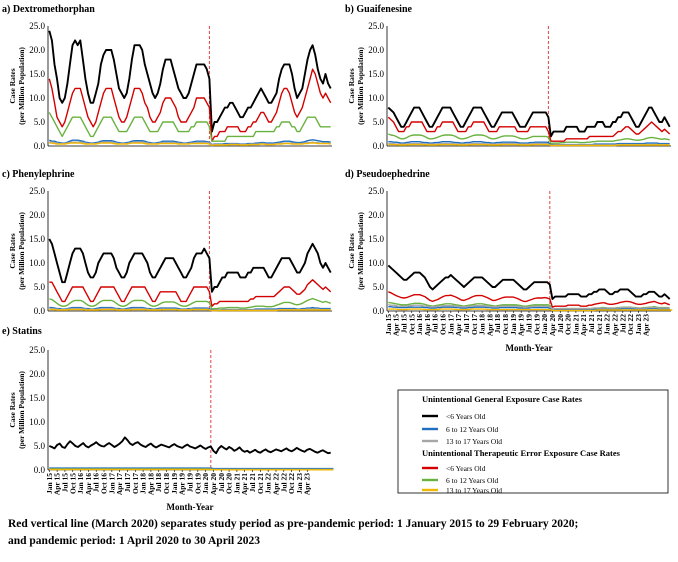 This screenshot has width=678, height=562. I want to click on panel-title: b) Guaifenesine, so click(379, 9).